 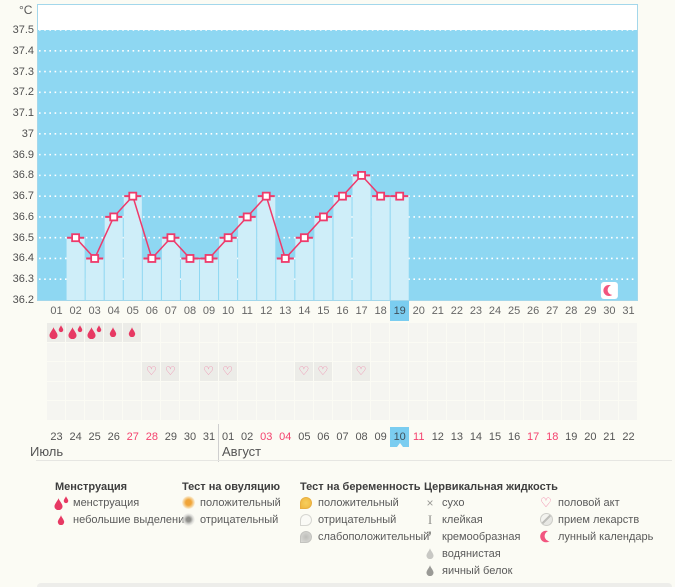 I want to click on chart-day-label: 27, so click(x=552, y=311).